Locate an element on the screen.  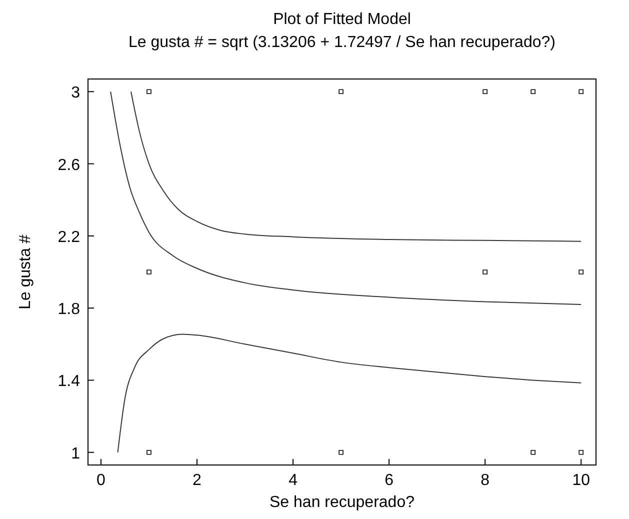
y-tick-label: 2.2 is located at coordinates (69, 237).